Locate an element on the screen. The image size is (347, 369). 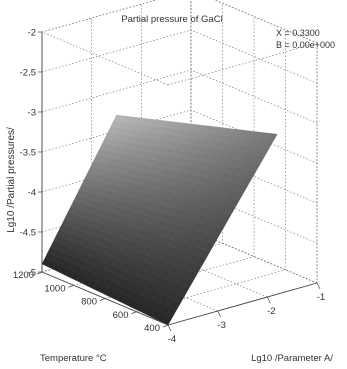
x-axis-label: Lg10 /Parameter A/ is located at coordinates (292, 358).